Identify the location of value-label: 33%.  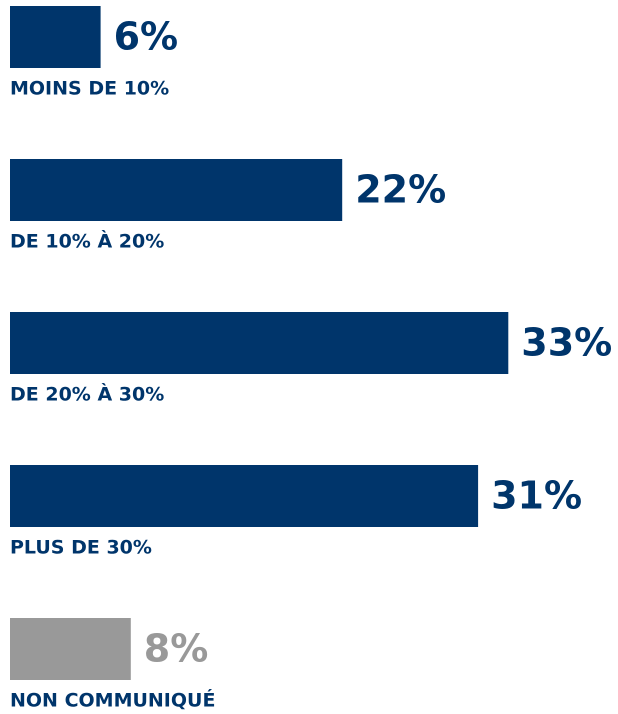
(566, 343).